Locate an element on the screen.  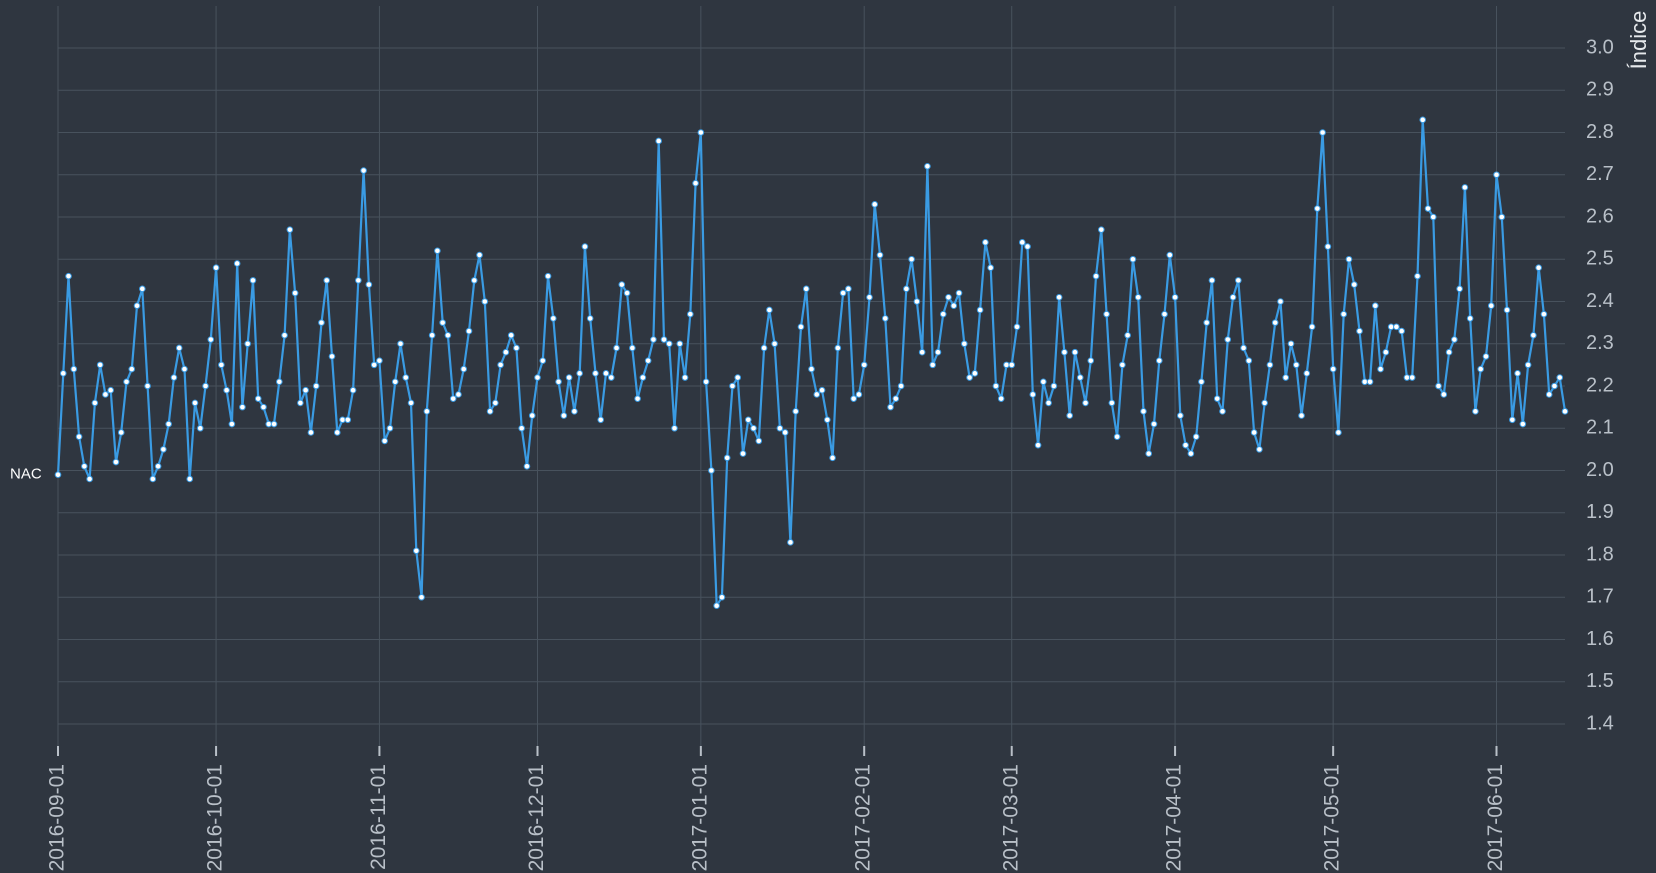
x-tick-label: 2017-02-01 is located at coordinates (863, 817).